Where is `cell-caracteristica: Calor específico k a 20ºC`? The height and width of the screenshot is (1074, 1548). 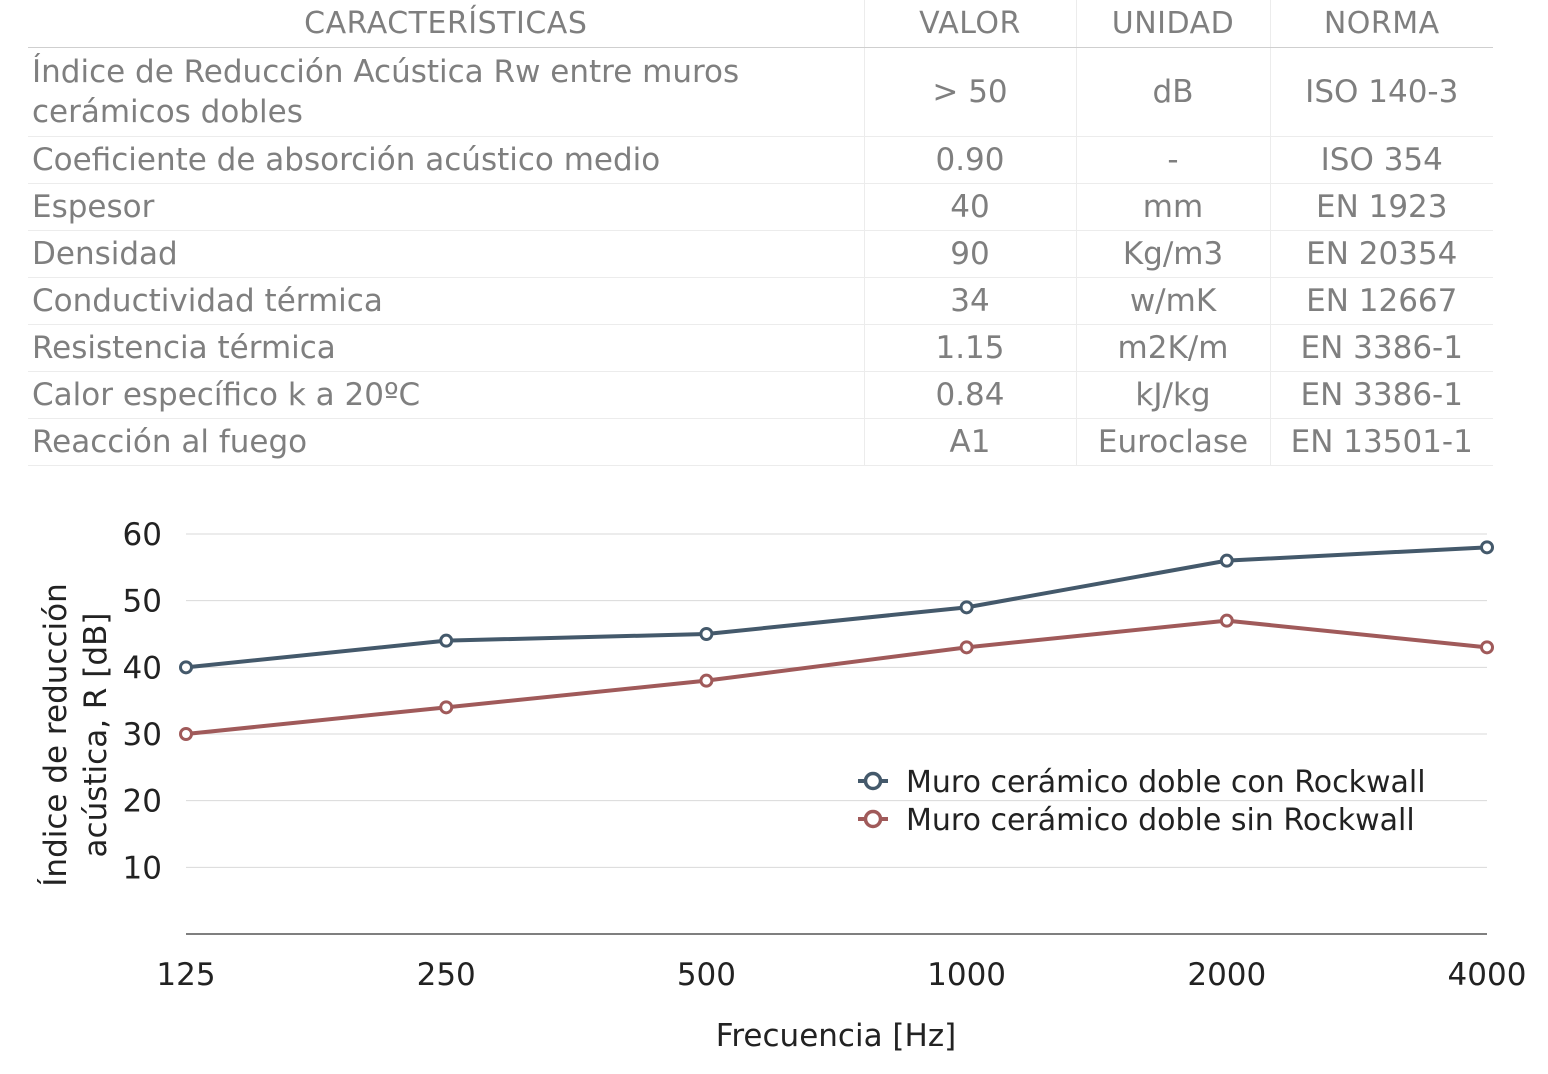
cell-caracteristica: Calor específico k a 20ºC is located at coordinates (446, 395).